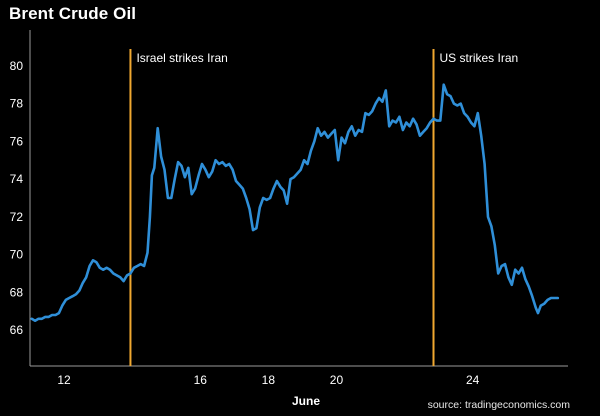 The height and width of the screenshot is (416, 600). I want to click on y-tick-label: 78, so click(17, 104).